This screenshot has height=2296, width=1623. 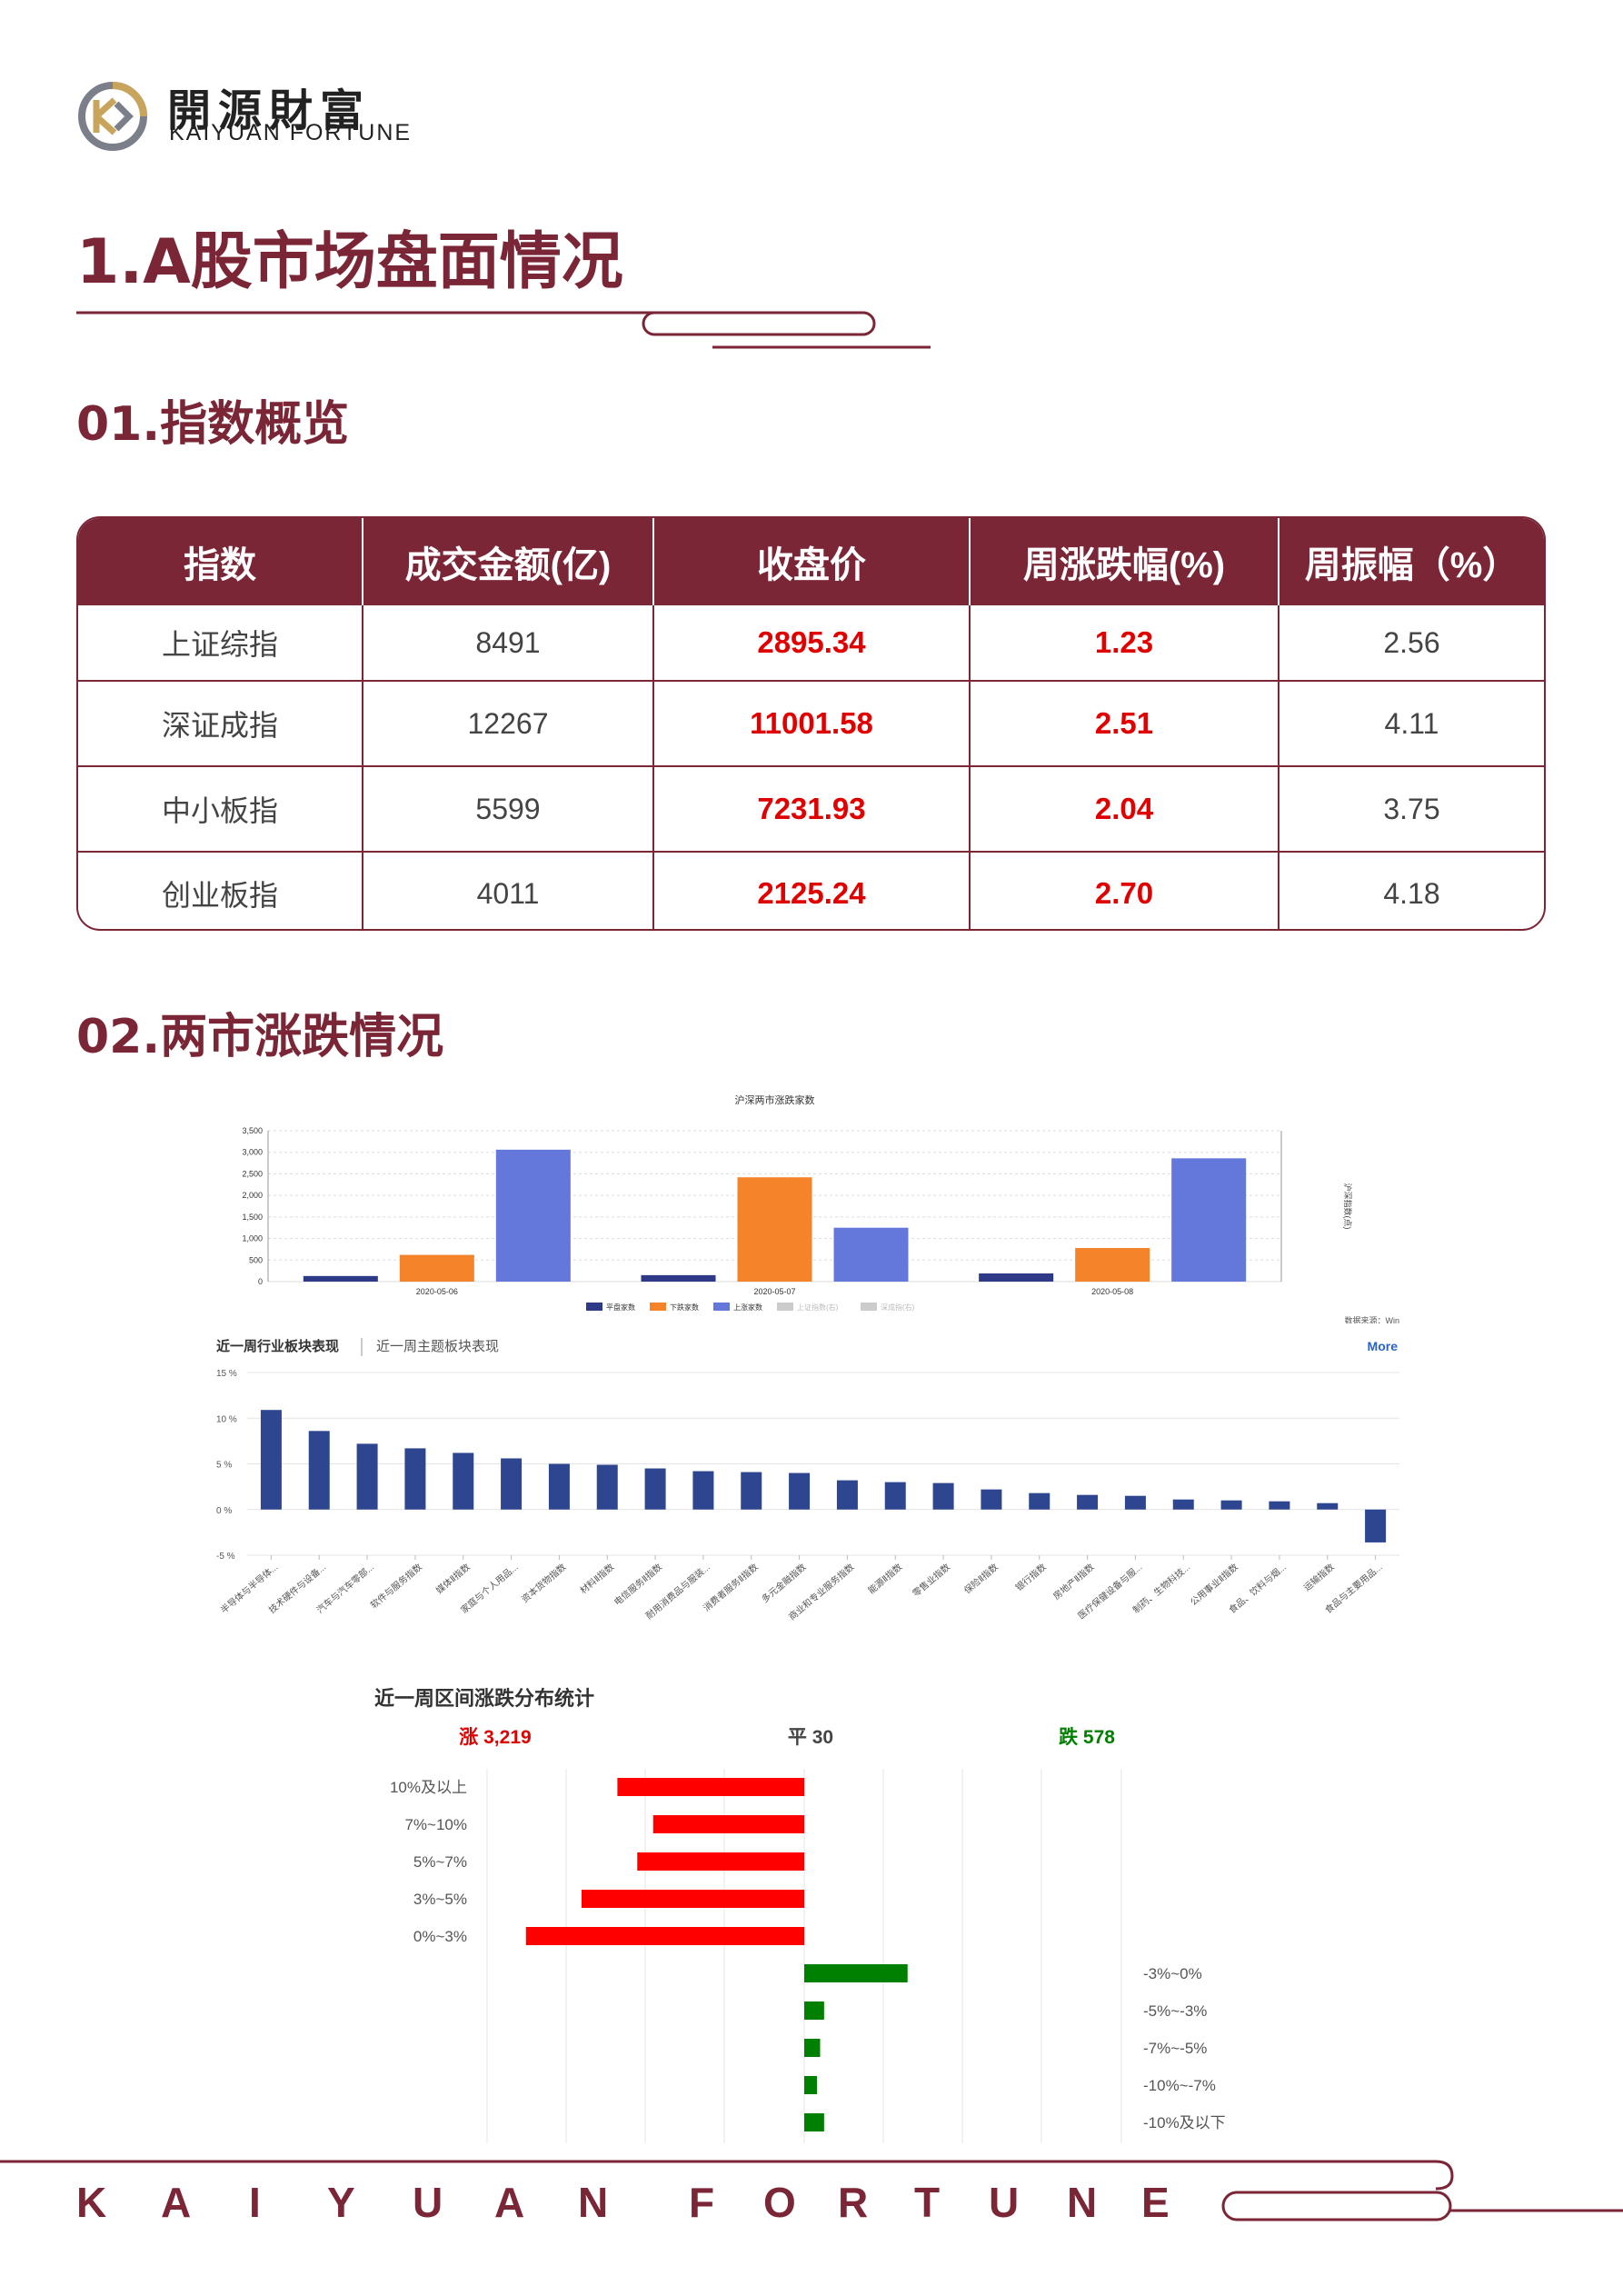 What do you see at coordinates (495, 1737) in the screenshot?
I see `summary-up: 涨 3,219` at bounding box center [495, 1737].